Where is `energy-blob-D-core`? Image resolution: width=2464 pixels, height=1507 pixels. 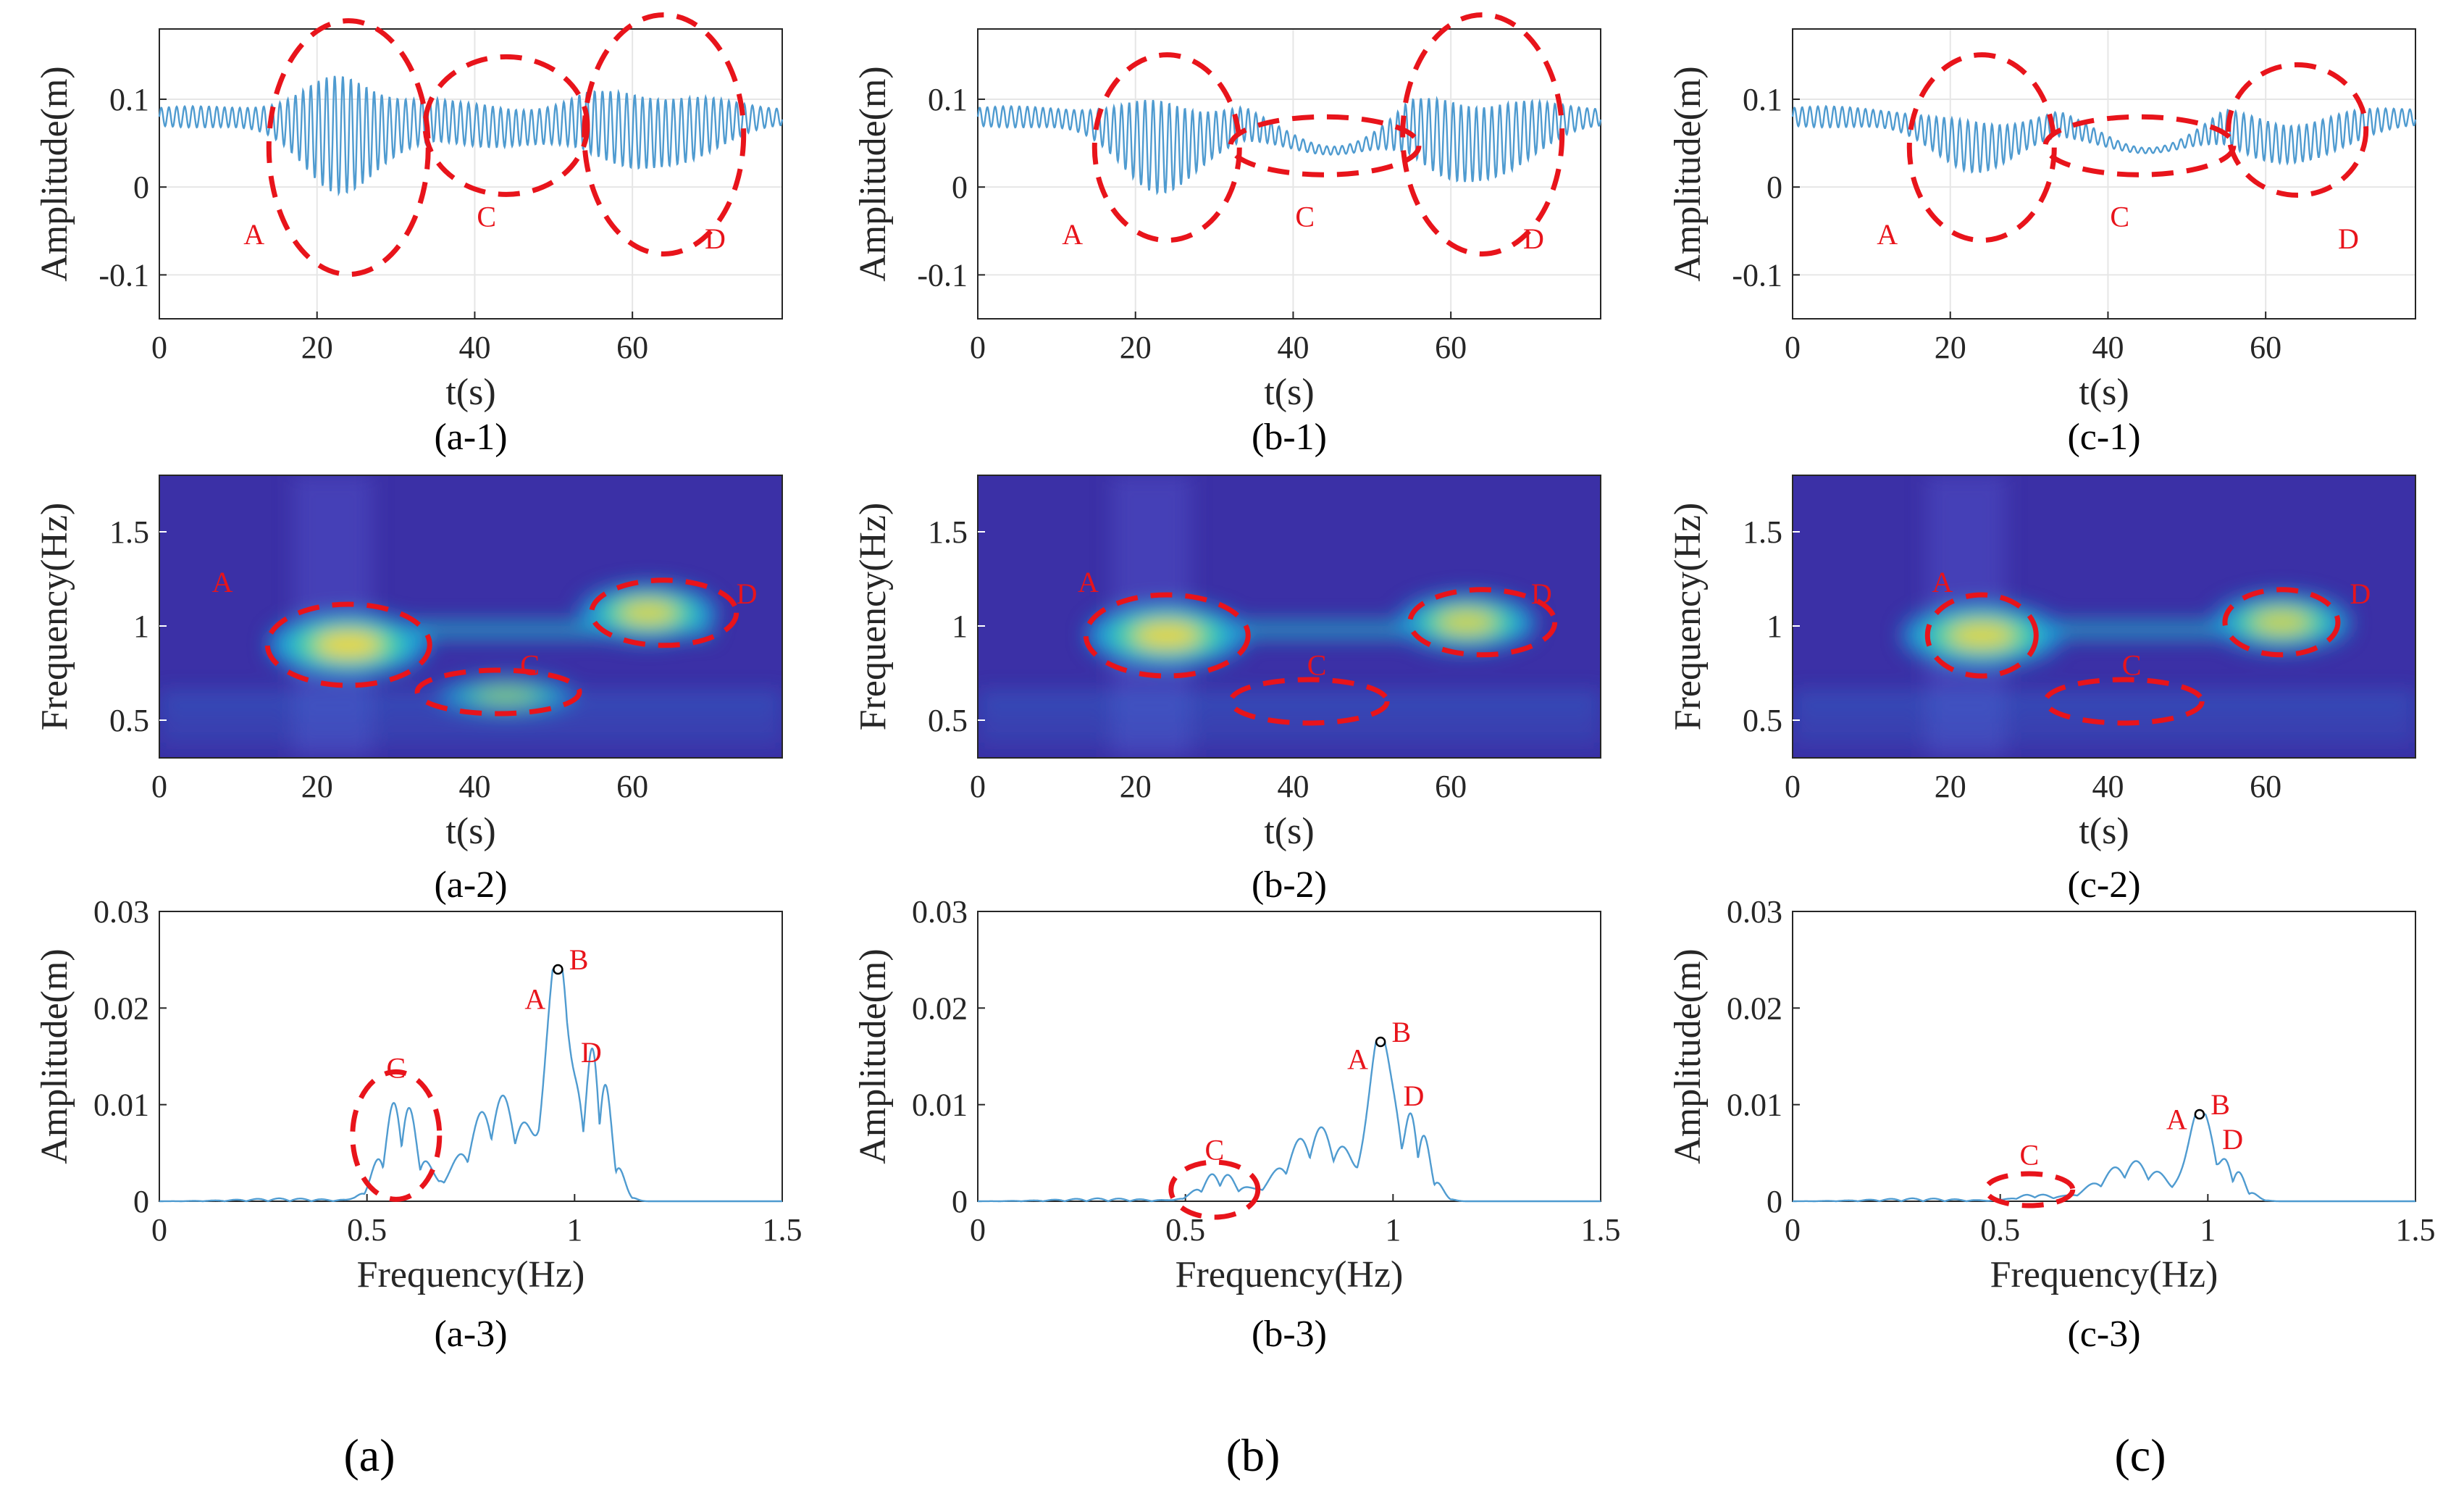 energy-blob-D-core is located at coordinates (2281, 622).